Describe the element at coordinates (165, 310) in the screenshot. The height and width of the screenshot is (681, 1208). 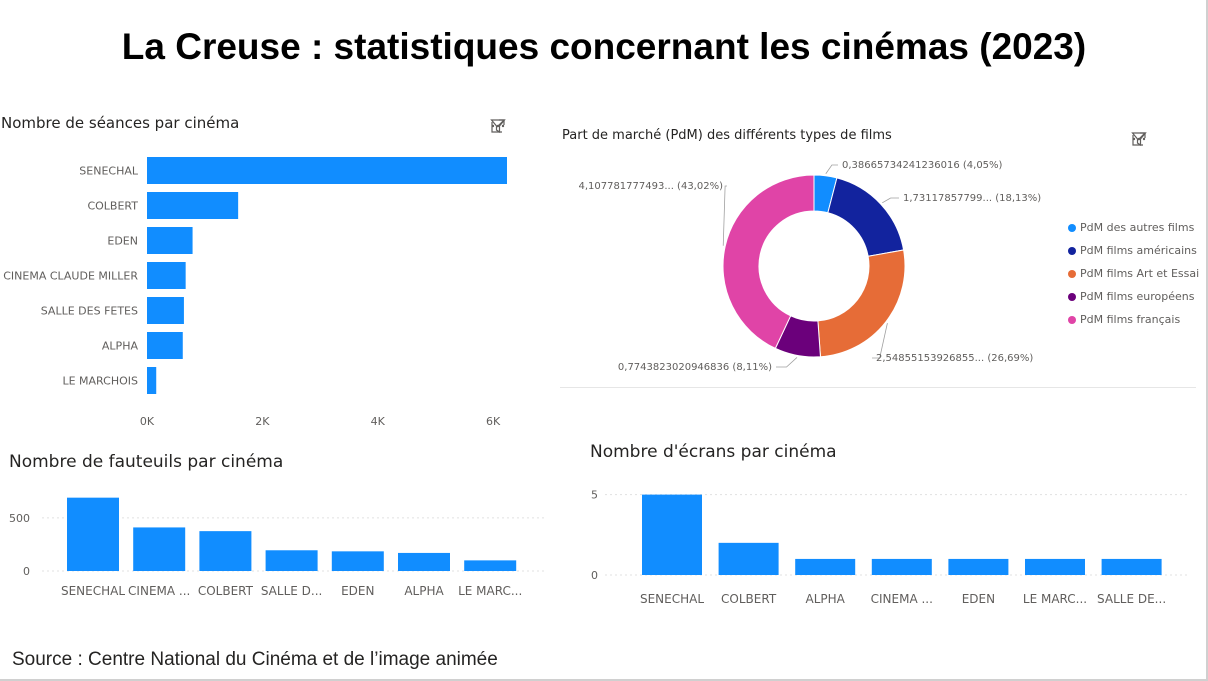
I see `bar-salle-des-fetes` at that location.